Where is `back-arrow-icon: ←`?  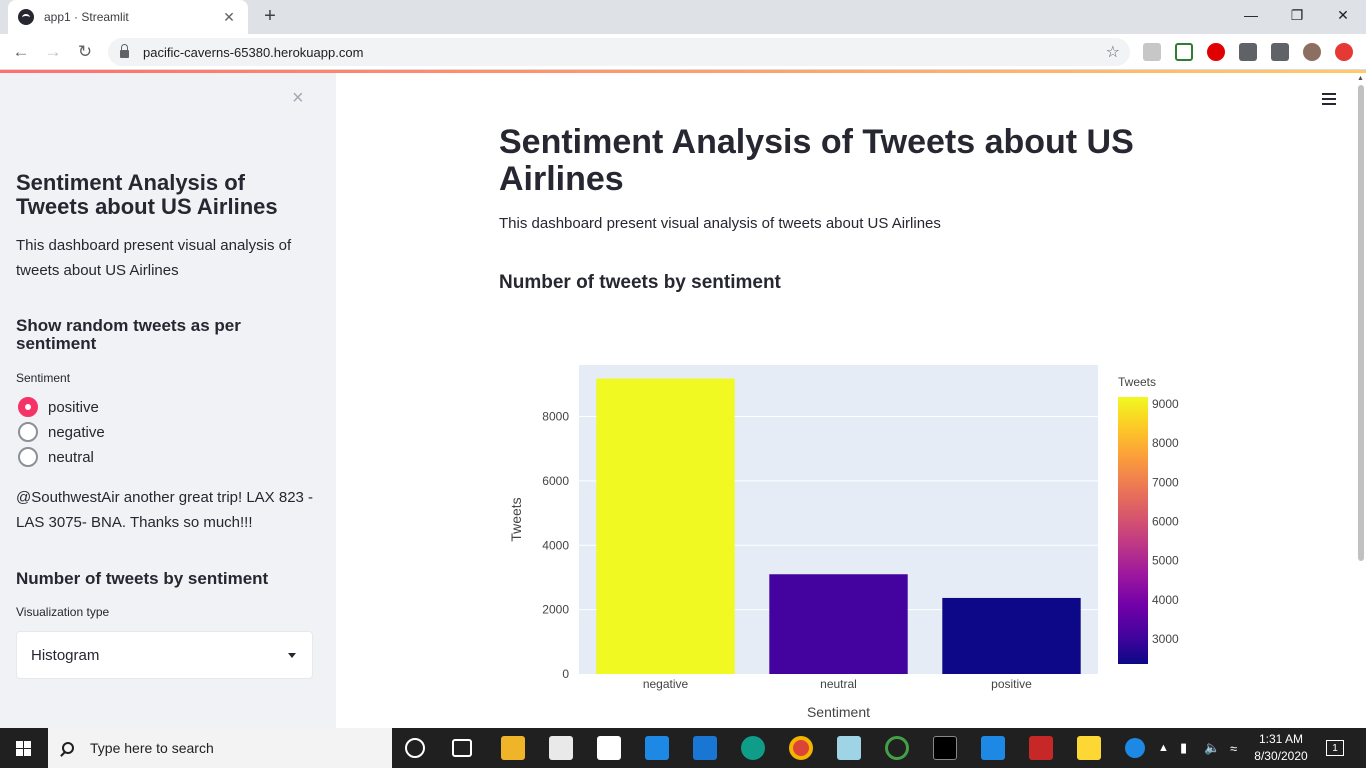 back-arrow-icon: ← is located at coordinates (21, 51).